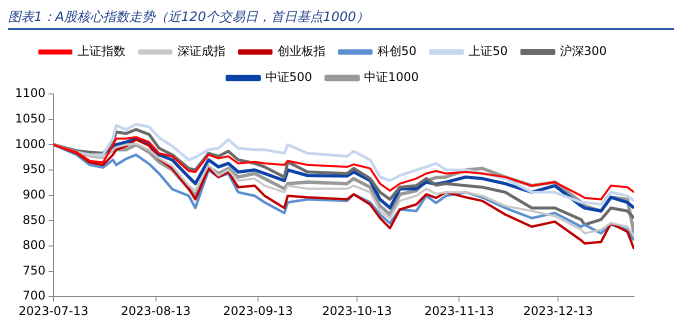 The height and width of the screenshot is (327, 682). I want to click on y-tick-label: 850, so click(34, 219).